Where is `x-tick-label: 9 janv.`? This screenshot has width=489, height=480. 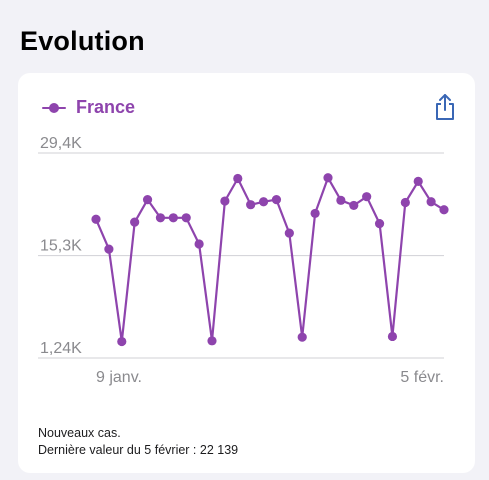 x-tick-label: 9 janv. is located at coordinates (119, 377).